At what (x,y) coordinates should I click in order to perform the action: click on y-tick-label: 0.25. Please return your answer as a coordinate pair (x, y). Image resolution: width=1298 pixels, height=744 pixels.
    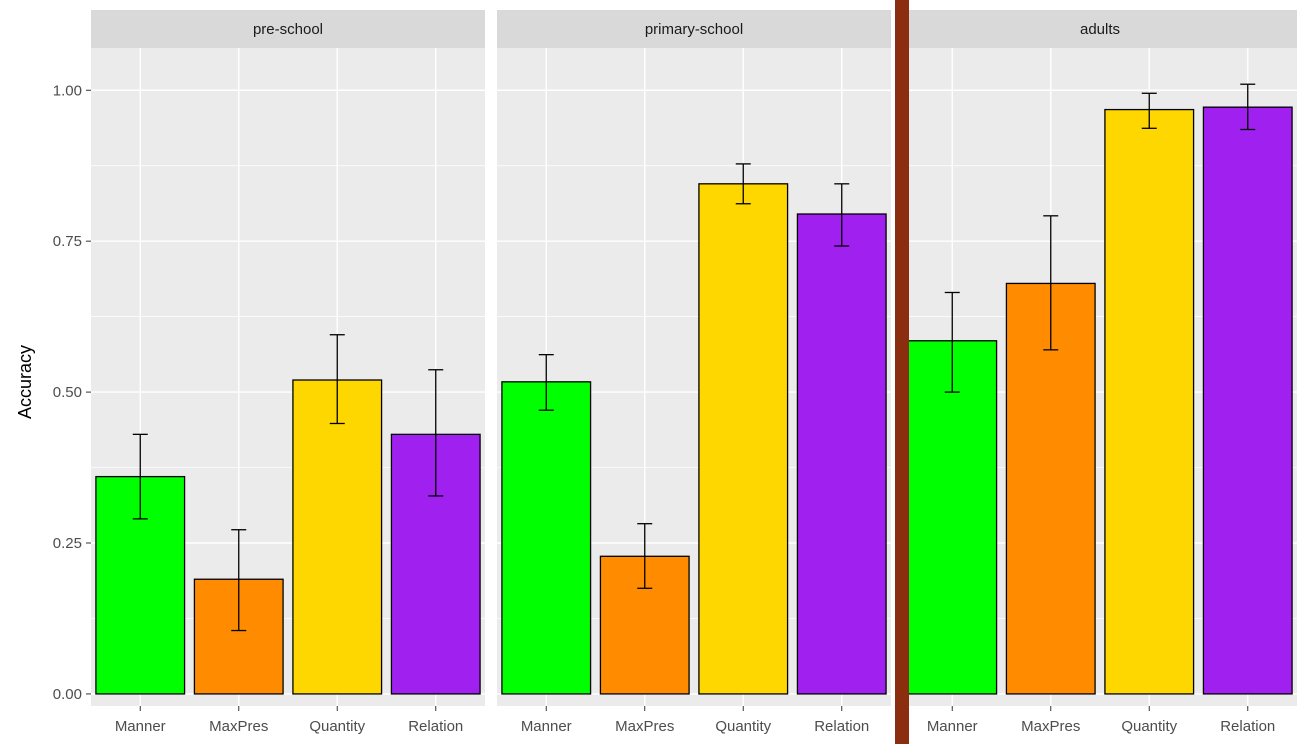
    Looking at the image, I should click on (67, 543).